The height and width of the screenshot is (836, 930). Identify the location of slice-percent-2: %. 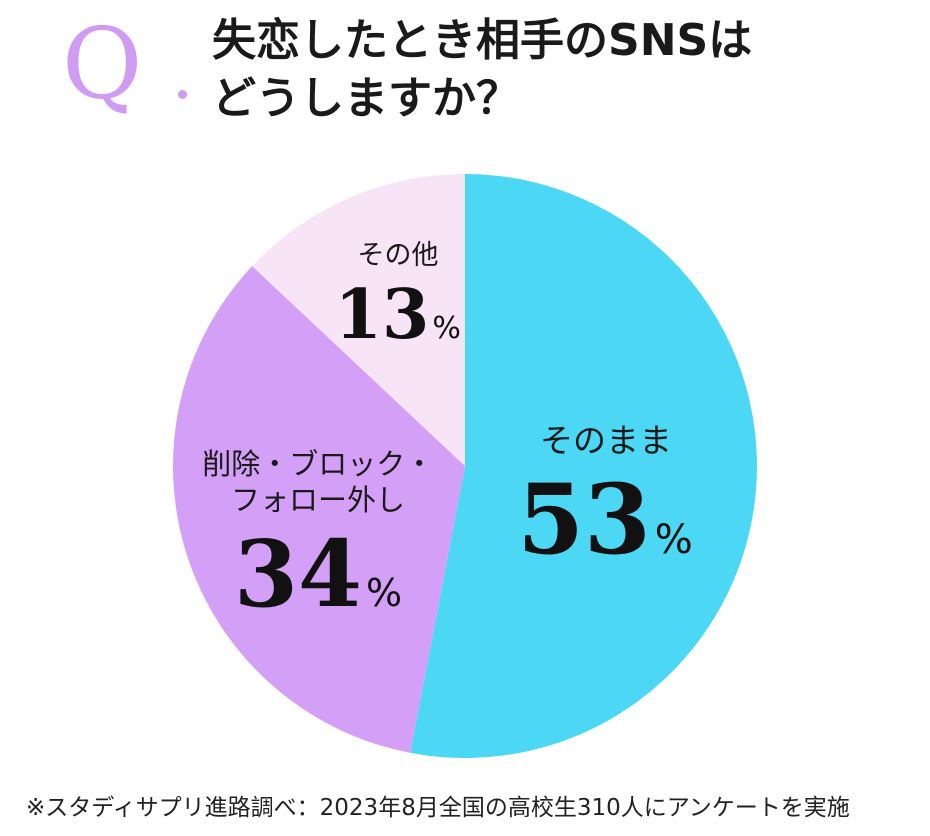
(384, 593).